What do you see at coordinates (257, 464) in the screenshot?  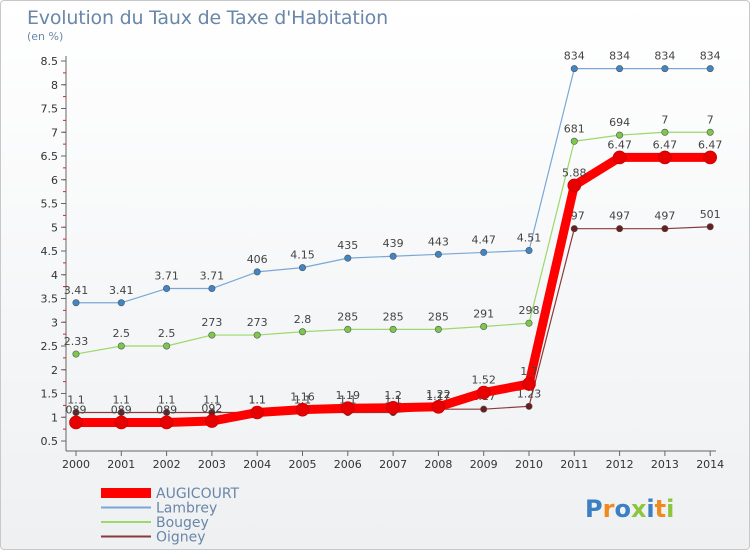 I see `x-tick-label: 2004` at bounding box center [257, 464].